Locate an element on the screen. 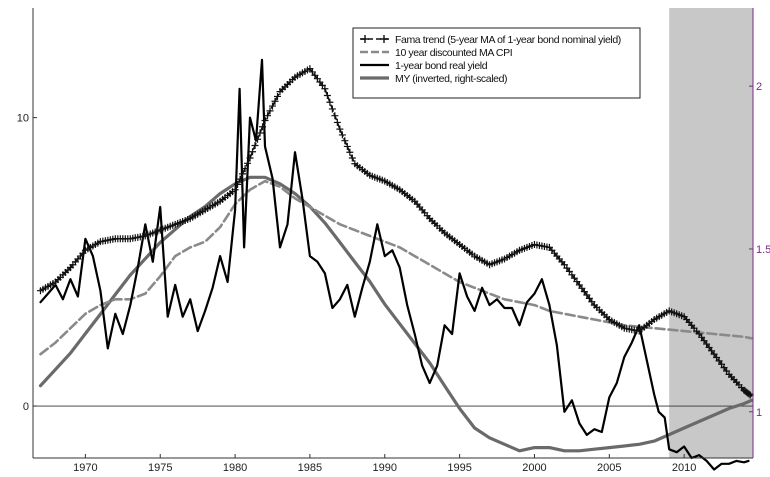 Image resolution: width=770 pixels, height=477 pixels. legend-item: 10 year discounted MA CPI is located at coordinates (436, 53).